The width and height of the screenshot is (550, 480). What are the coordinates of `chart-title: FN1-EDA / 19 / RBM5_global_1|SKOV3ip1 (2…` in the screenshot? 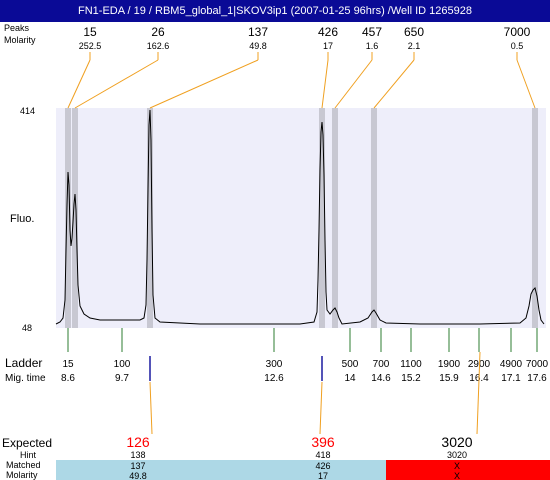 It's located at (275, 11).